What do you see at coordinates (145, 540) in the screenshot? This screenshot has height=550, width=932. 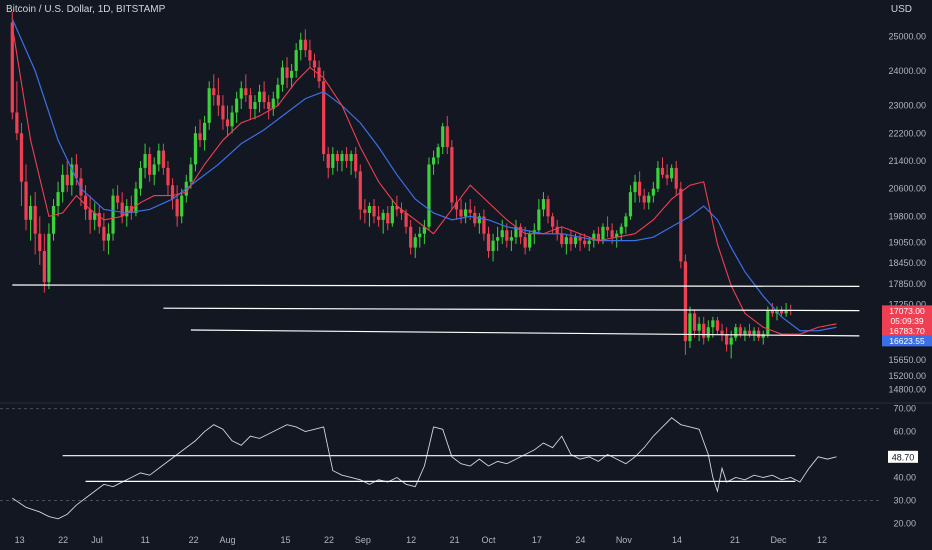 I see `time-tick-label: 11` at bounding box center [145, 540].